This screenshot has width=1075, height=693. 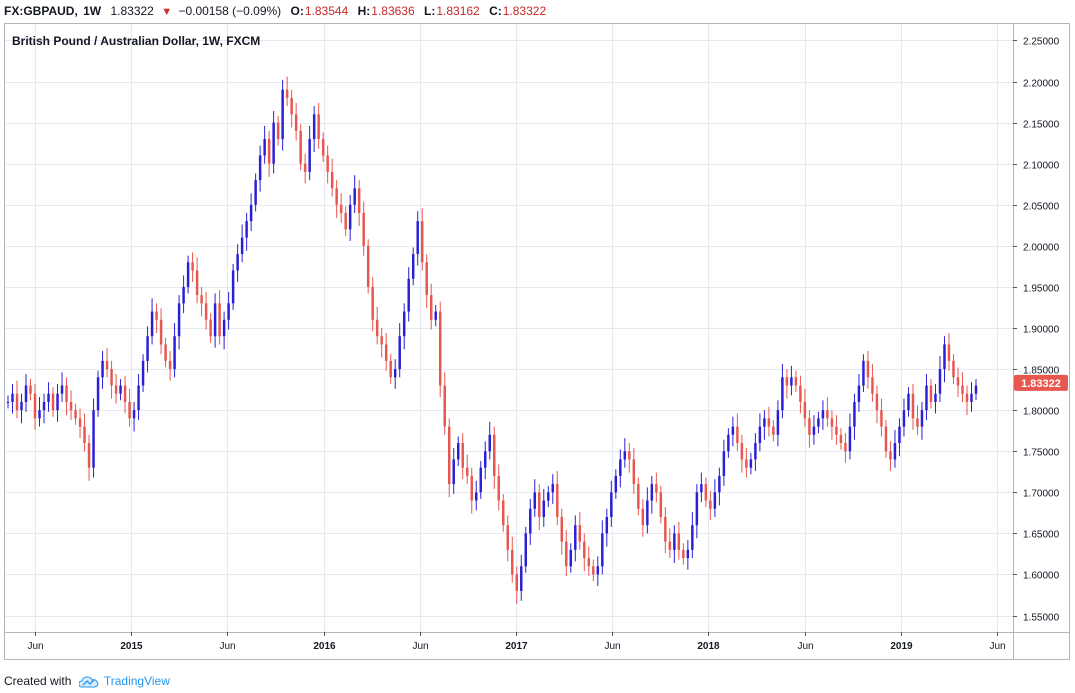 I want to click on ohlc-open-value: 1.83544, so click(x=326, y=11).